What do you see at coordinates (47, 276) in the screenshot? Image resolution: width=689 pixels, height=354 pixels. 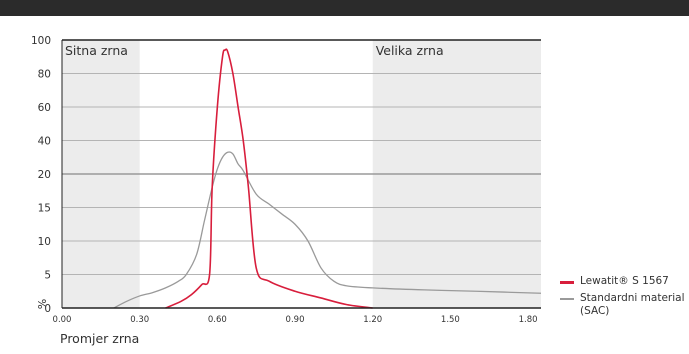 I see `y-tick-lower: 5` at bounding box center [47, 276].